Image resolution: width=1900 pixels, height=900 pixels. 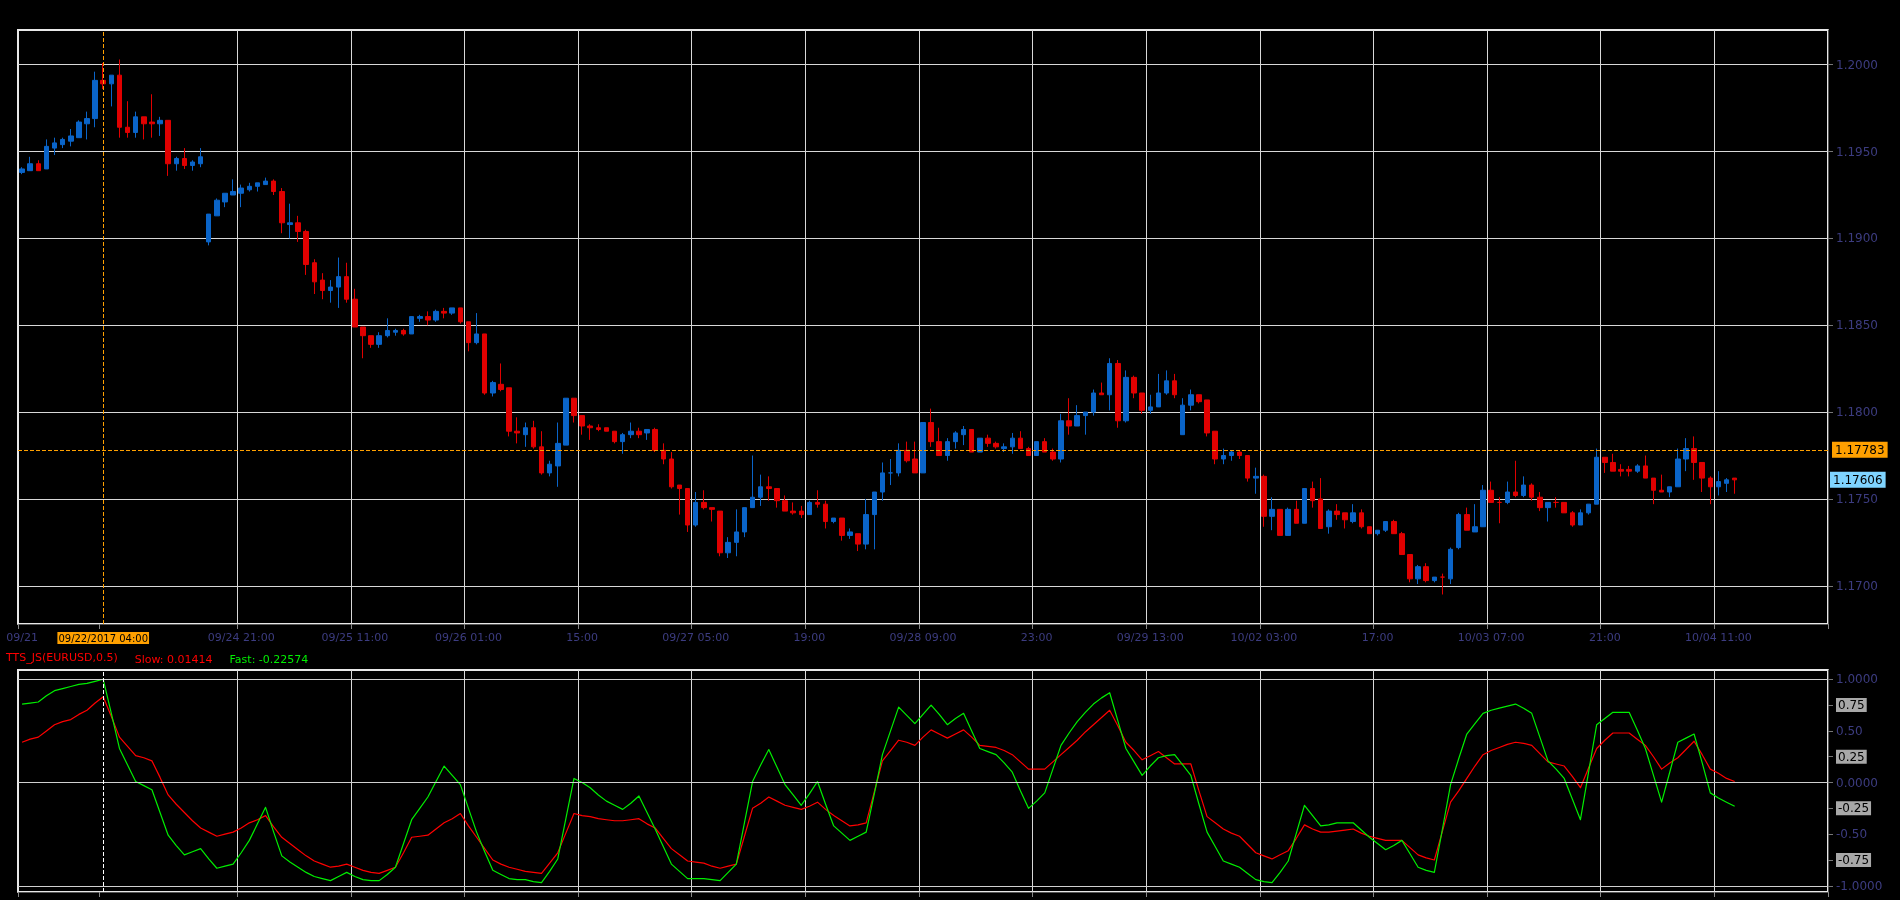 What do you see at coordinates (1854, 808) in the screenshot?
I see `y-tick-label: -0.25` at bounding box center [1854, 808].